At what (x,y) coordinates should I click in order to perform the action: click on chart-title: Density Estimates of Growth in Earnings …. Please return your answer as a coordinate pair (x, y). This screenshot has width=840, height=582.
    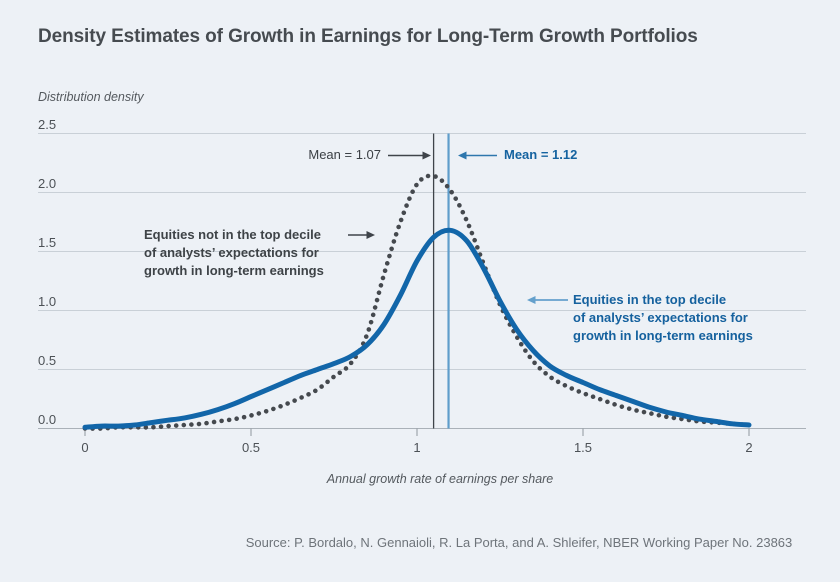
    Looking at the image, I should click on (368, 36).